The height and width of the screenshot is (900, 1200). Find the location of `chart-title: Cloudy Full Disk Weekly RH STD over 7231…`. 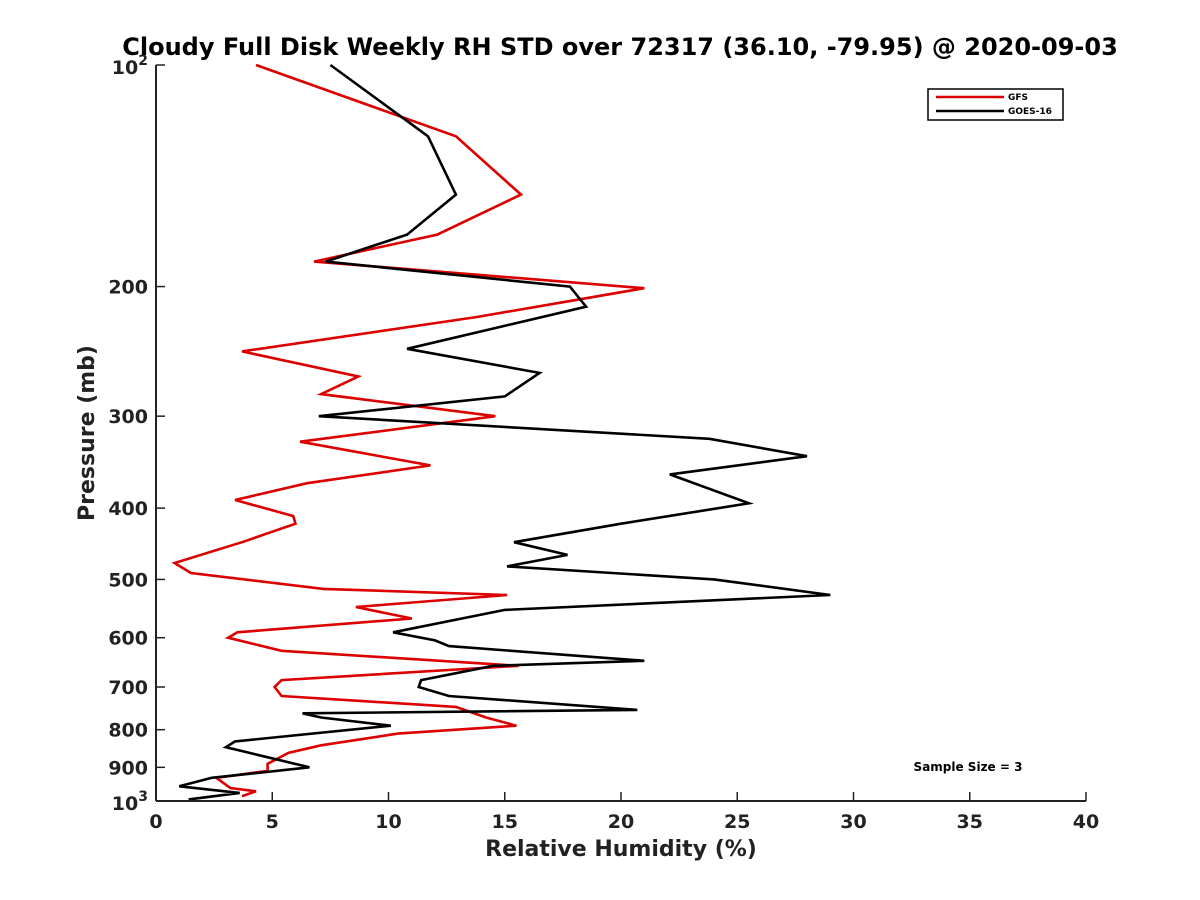

chart-title: Cloudy Full Disk Weekly RH STD over 7231… is located at coordinates (620, 47).